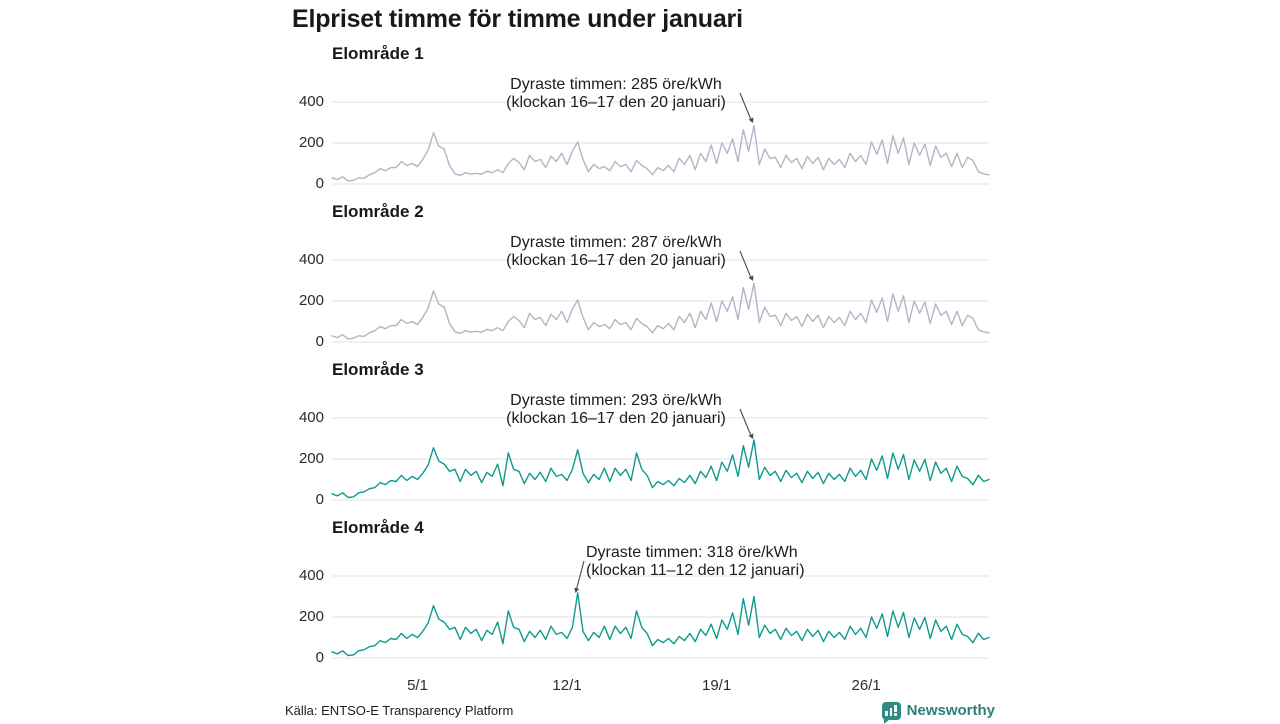 Image resolution: width=1280 pixels, height=724 pixels. Describe the element at coordinates (695, 570) in the screenshot. I see `annotation-line2: (klockan 11–12 den 12 januari)` at that location.